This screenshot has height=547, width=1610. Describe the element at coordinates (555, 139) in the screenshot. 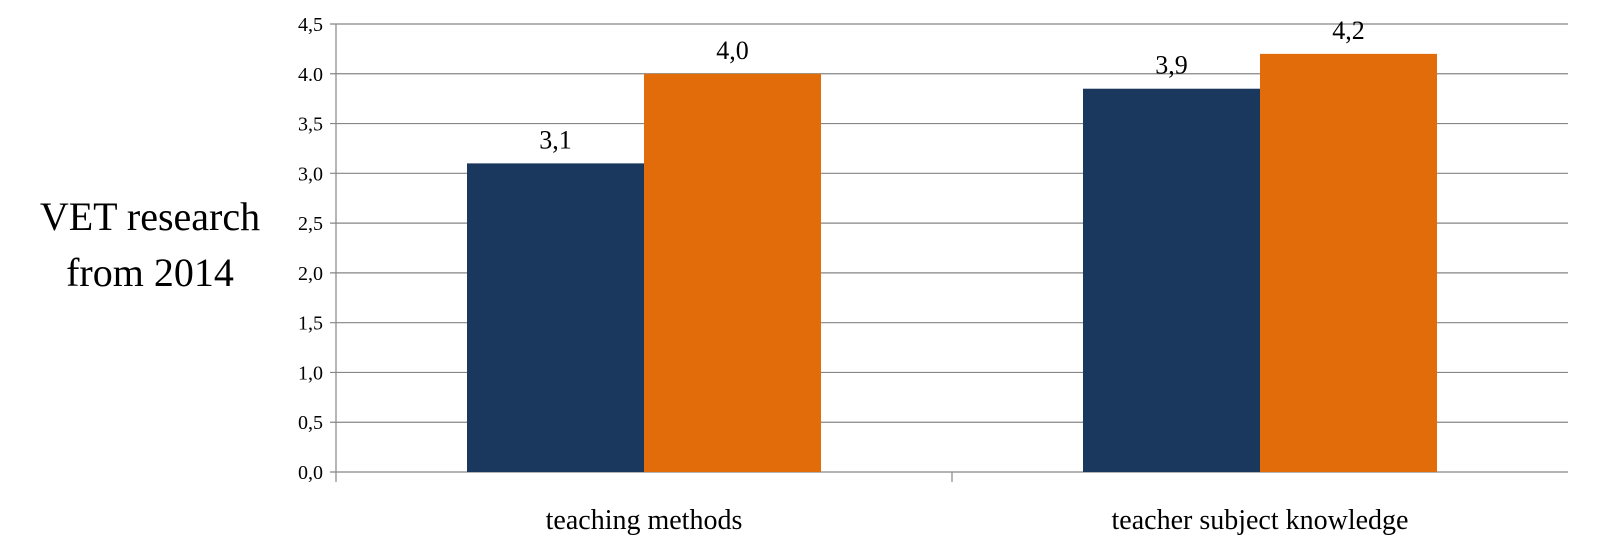

I see `data-label: 3,1` at that location.